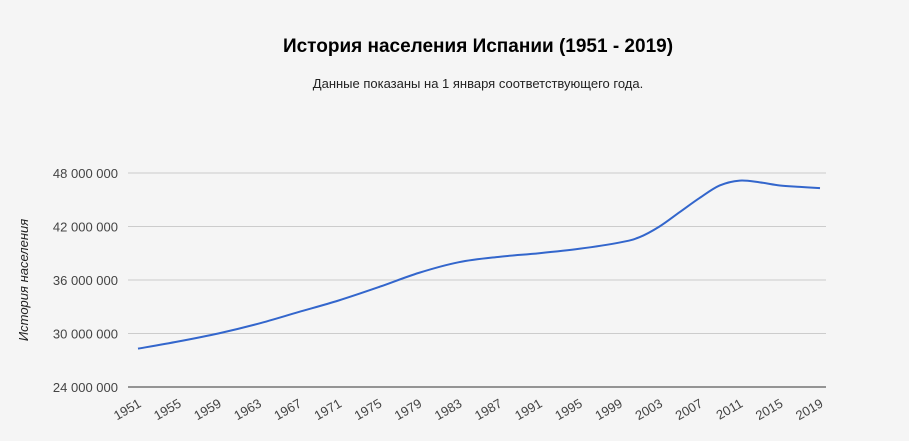  What do you see at coordinates (769, 409) in the screenshot?
I see `x-tick-label: 2015` at bounding box center [769, 409].